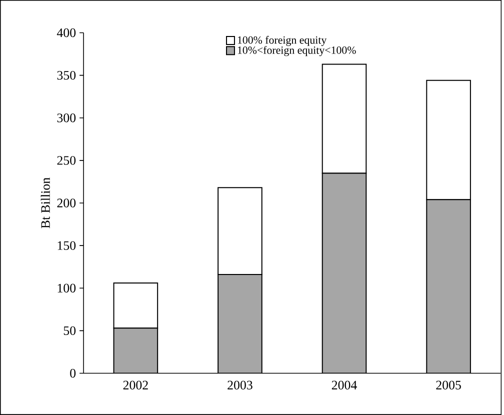 Image resolution: width=504 pixels, height=415 pixels. Describe the element at coordinates (66, 75) in the screenshot. I see `y-tick-label: 350` at that location.